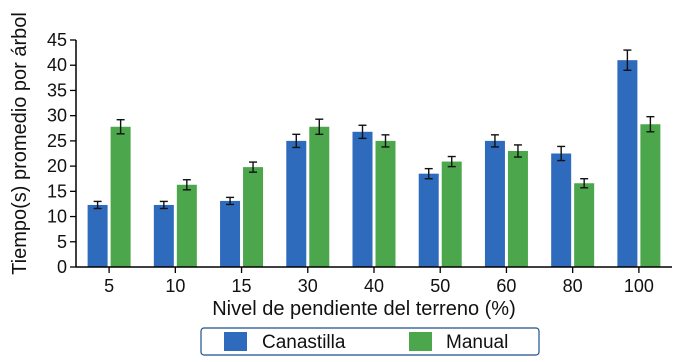 The width and height of the screenshot is (678, 362). I want to click on y-tick-label-30: 30, so click(57, 116).